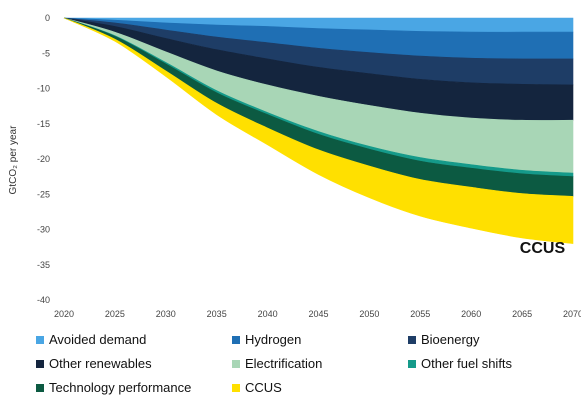 This screenshot has height=406, width=581. Describe the element at coordinates (64, 314) in the screenshot. I see `x-tick-label: 2020` at that location.